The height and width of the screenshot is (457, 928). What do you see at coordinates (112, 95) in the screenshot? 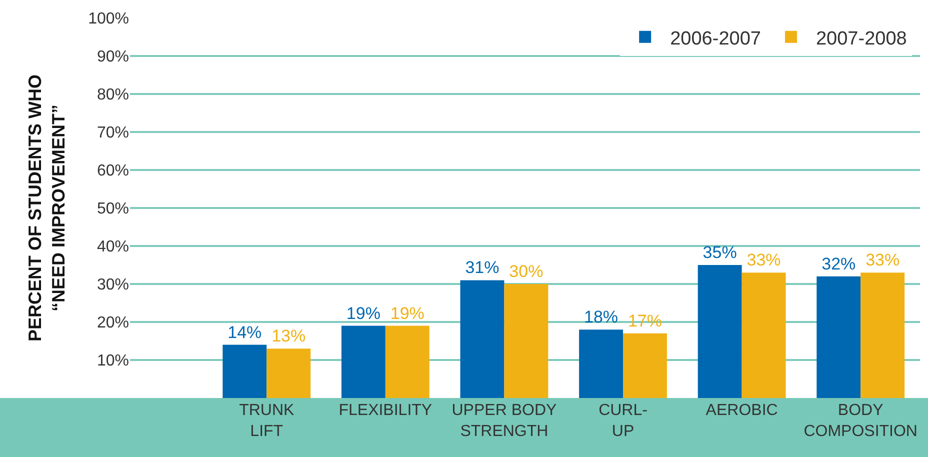
I see `y-tick-label: 80%` at bounding box center [112, 95].